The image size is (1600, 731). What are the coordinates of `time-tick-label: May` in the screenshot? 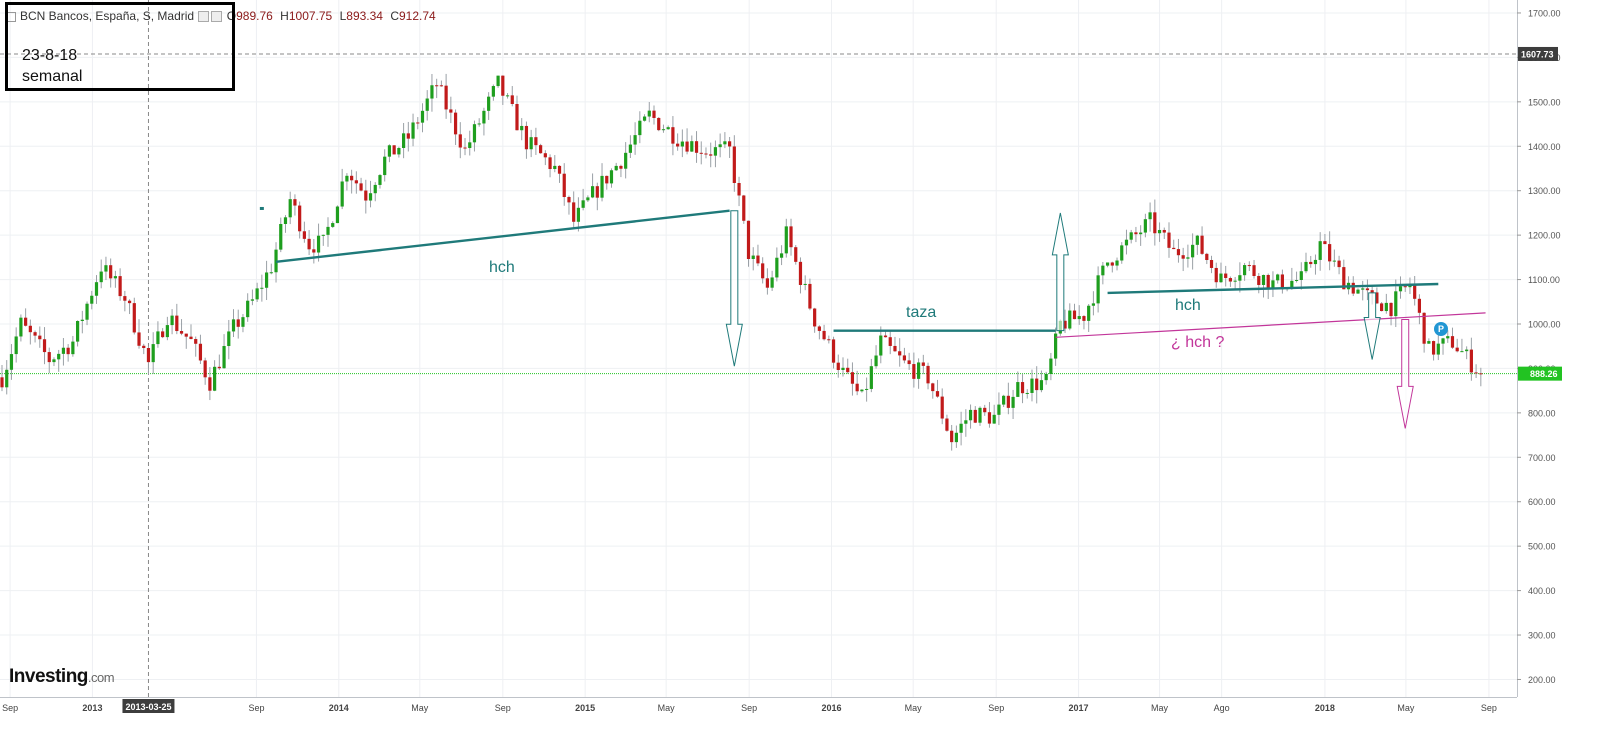 It's located at (1160, 708).